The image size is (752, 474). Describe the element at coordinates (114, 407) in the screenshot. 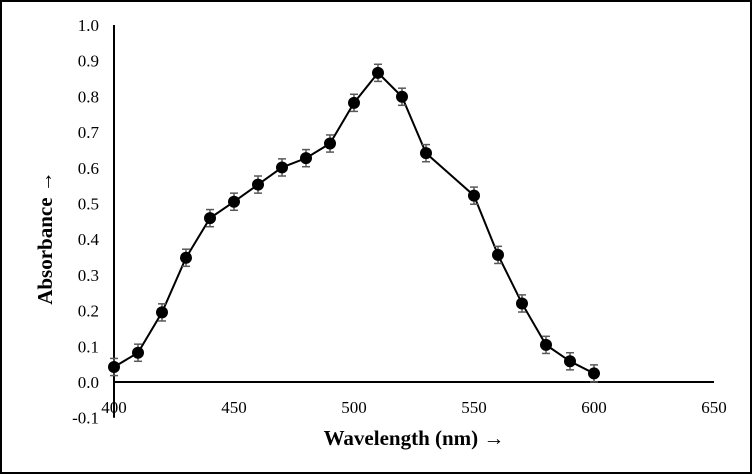

I see `x-tick-label: 400` at that location.